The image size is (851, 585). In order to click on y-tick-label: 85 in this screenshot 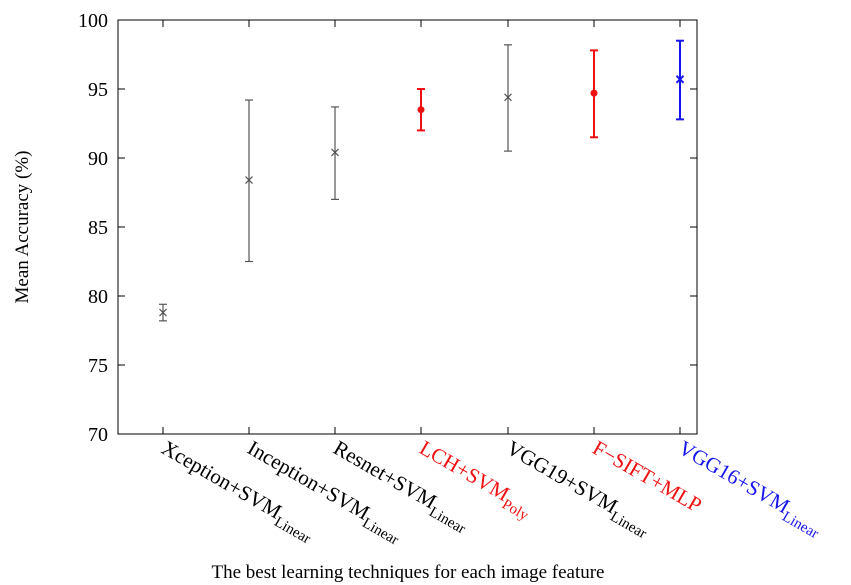, I will do `click(98, 228)`.